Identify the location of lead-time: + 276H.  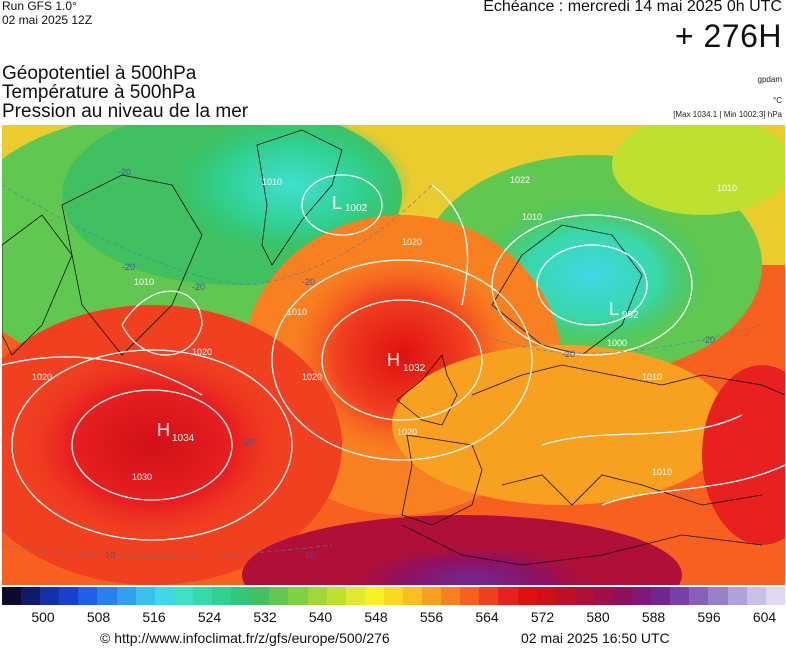
(728, 36).